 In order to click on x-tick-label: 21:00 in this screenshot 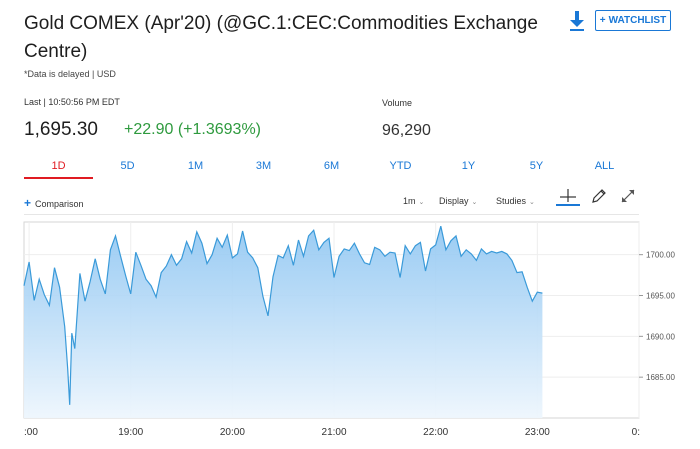, I will do `click(334, 432)`.